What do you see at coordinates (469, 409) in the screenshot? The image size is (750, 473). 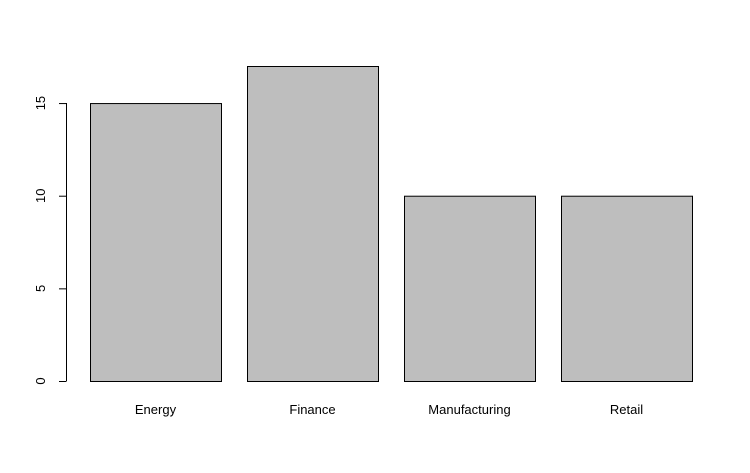 I see `x-tick-label-manufacturing: Manufacturing` at bounding box center [469, 409].